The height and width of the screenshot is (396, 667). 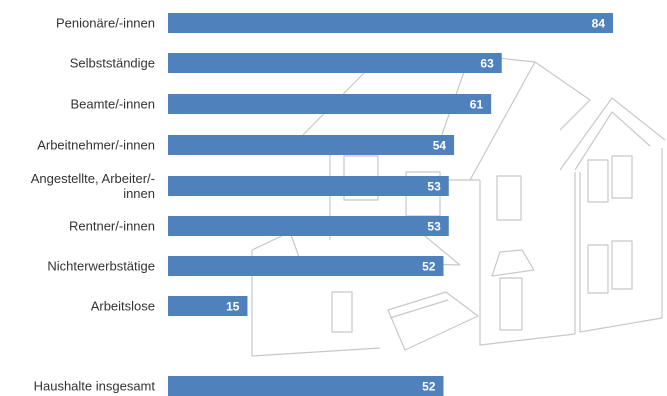 I want to click on bar-value-label: 54, so click(x=440, y=146).